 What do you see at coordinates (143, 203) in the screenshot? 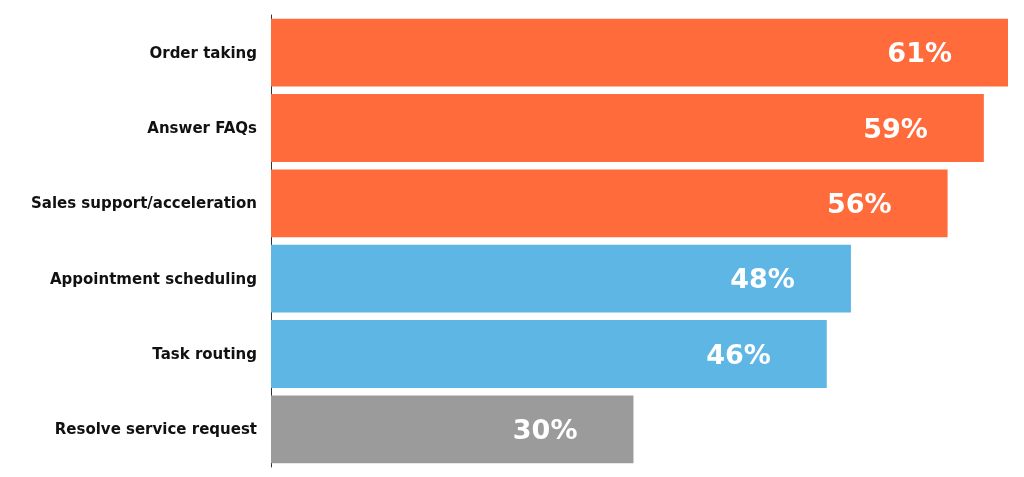
I see `y-tick-label: Sales support/acceleration` at bounding box center [143, 203].